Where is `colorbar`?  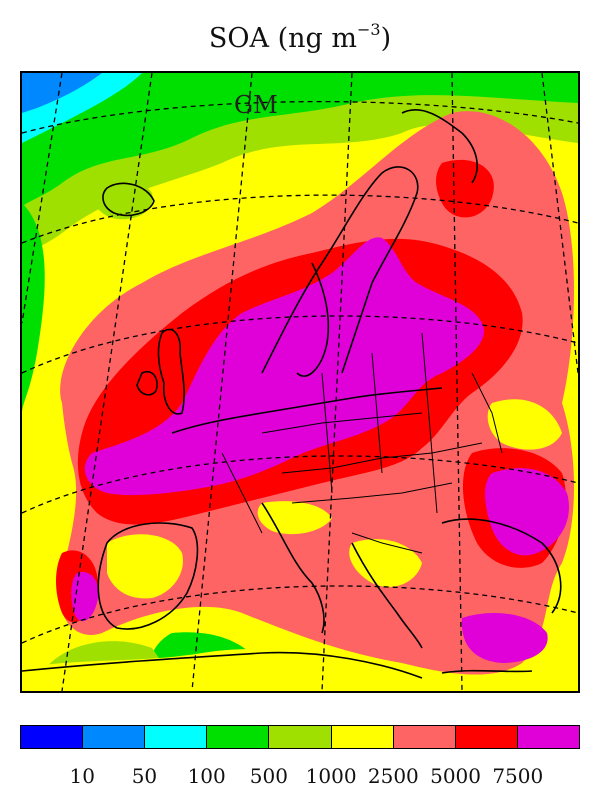 colorbar is located at coordinates (300, 737).